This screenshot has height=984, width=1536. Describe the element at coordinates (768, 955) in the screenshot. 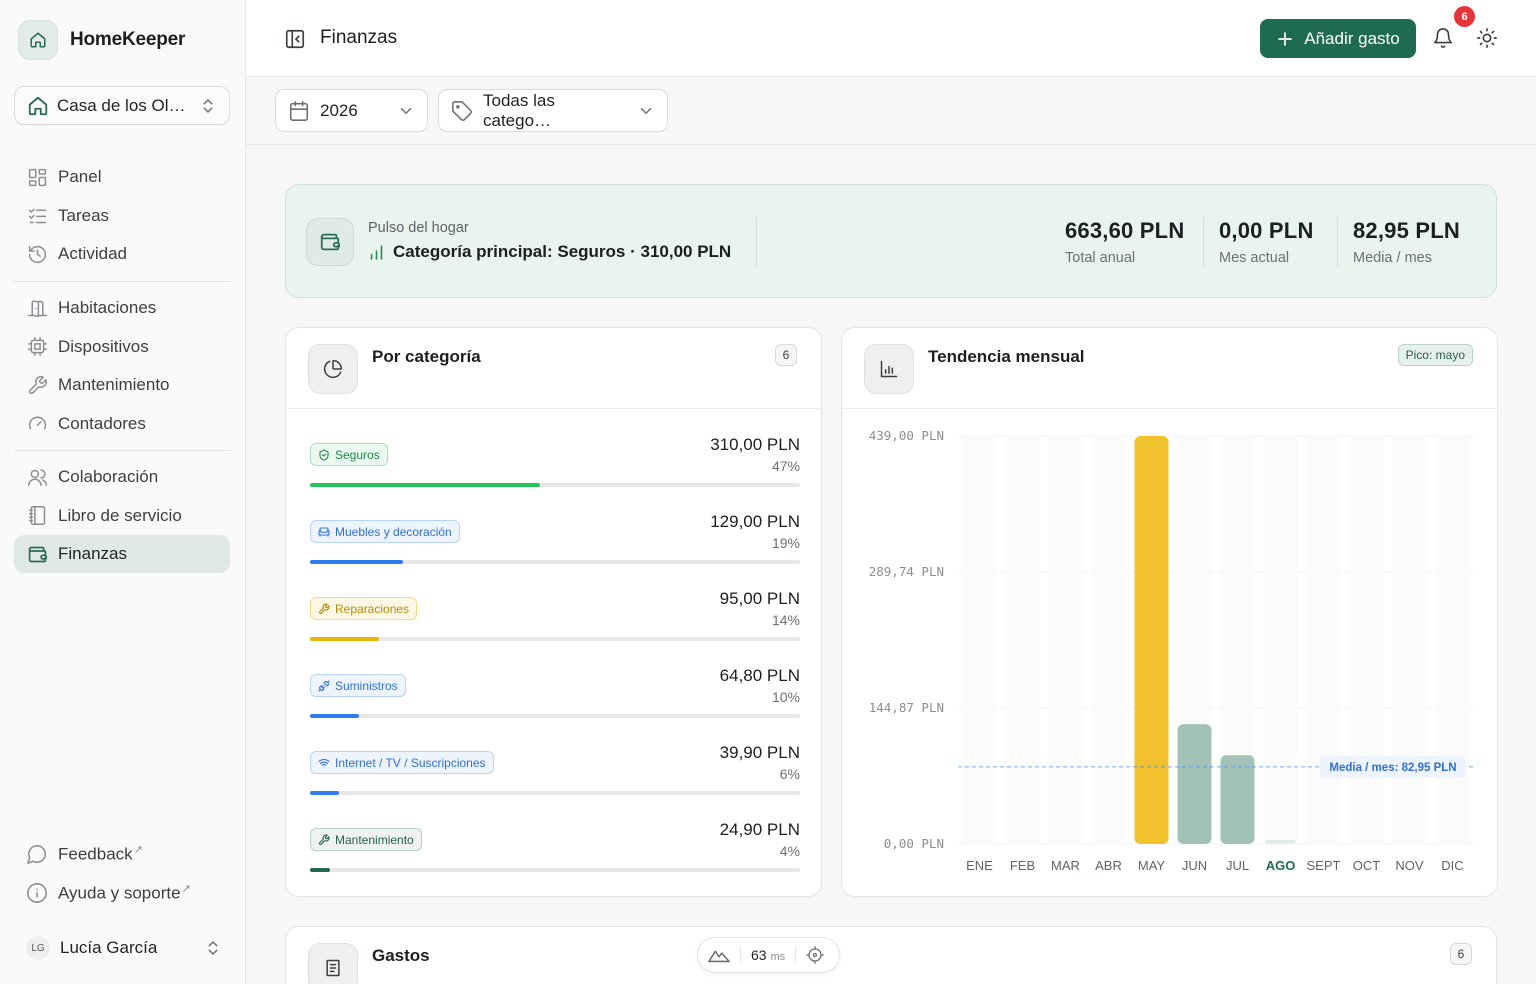

I see `performance-widget: 63 ms` at that location.